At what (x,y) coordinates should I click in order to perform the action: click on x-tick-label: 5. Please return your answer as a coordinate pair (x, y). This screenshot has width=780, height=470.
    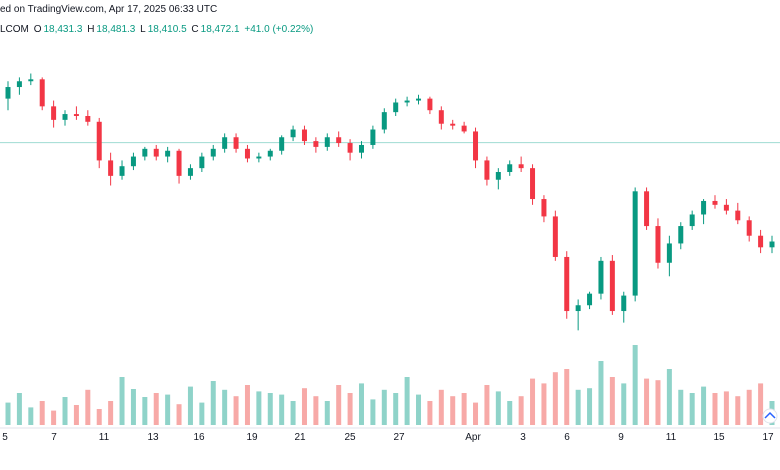
    Looking at the image, I should click on (5, 437).